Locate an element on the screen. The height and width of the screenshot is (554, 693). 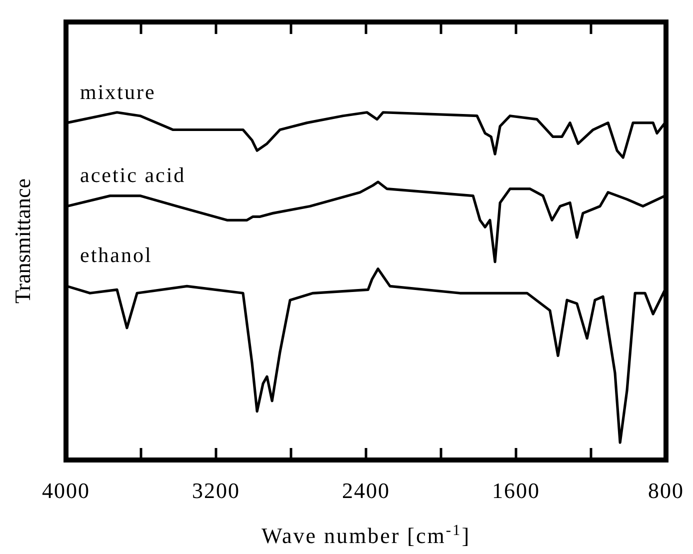
series-label: ethanol is located at coordinates (116, 255).